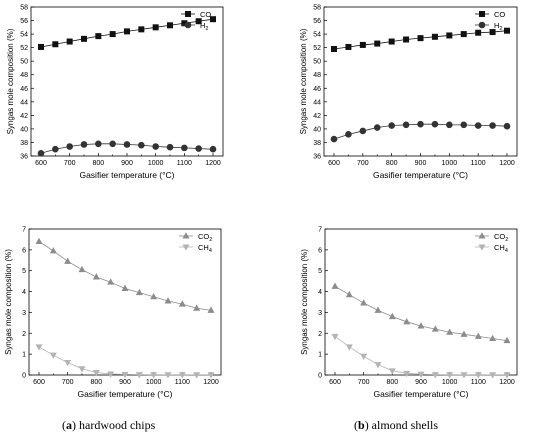 This screenshot has width=550, height=438. Describe the element at coordinates (490, 21) in the screenshot. I see `legend: CO H2` at that location.